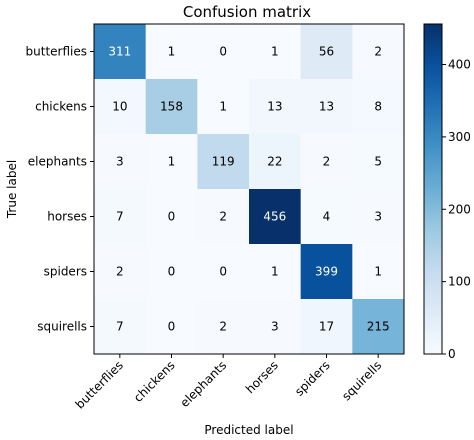 Image resolution: width=474 pixels, height=440 pixels. What do you see at coordinates (247, 12) in the screenshot?
I see `chart-title: Confusion matrix` at bounding box center [247, 12].